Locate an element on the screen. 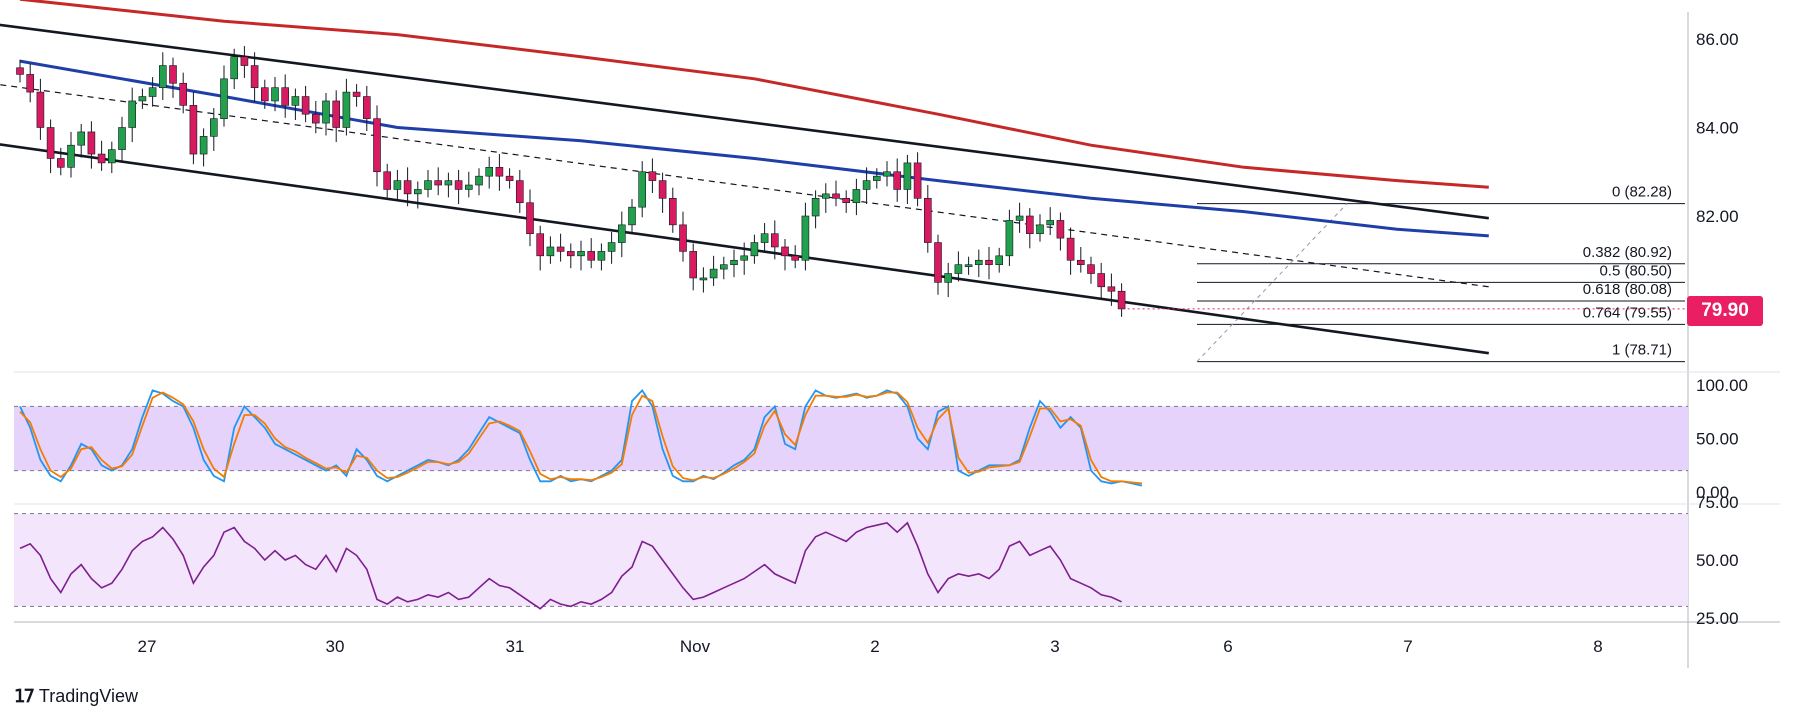  brand-name: TradingView is located at coordinates (88, 696).